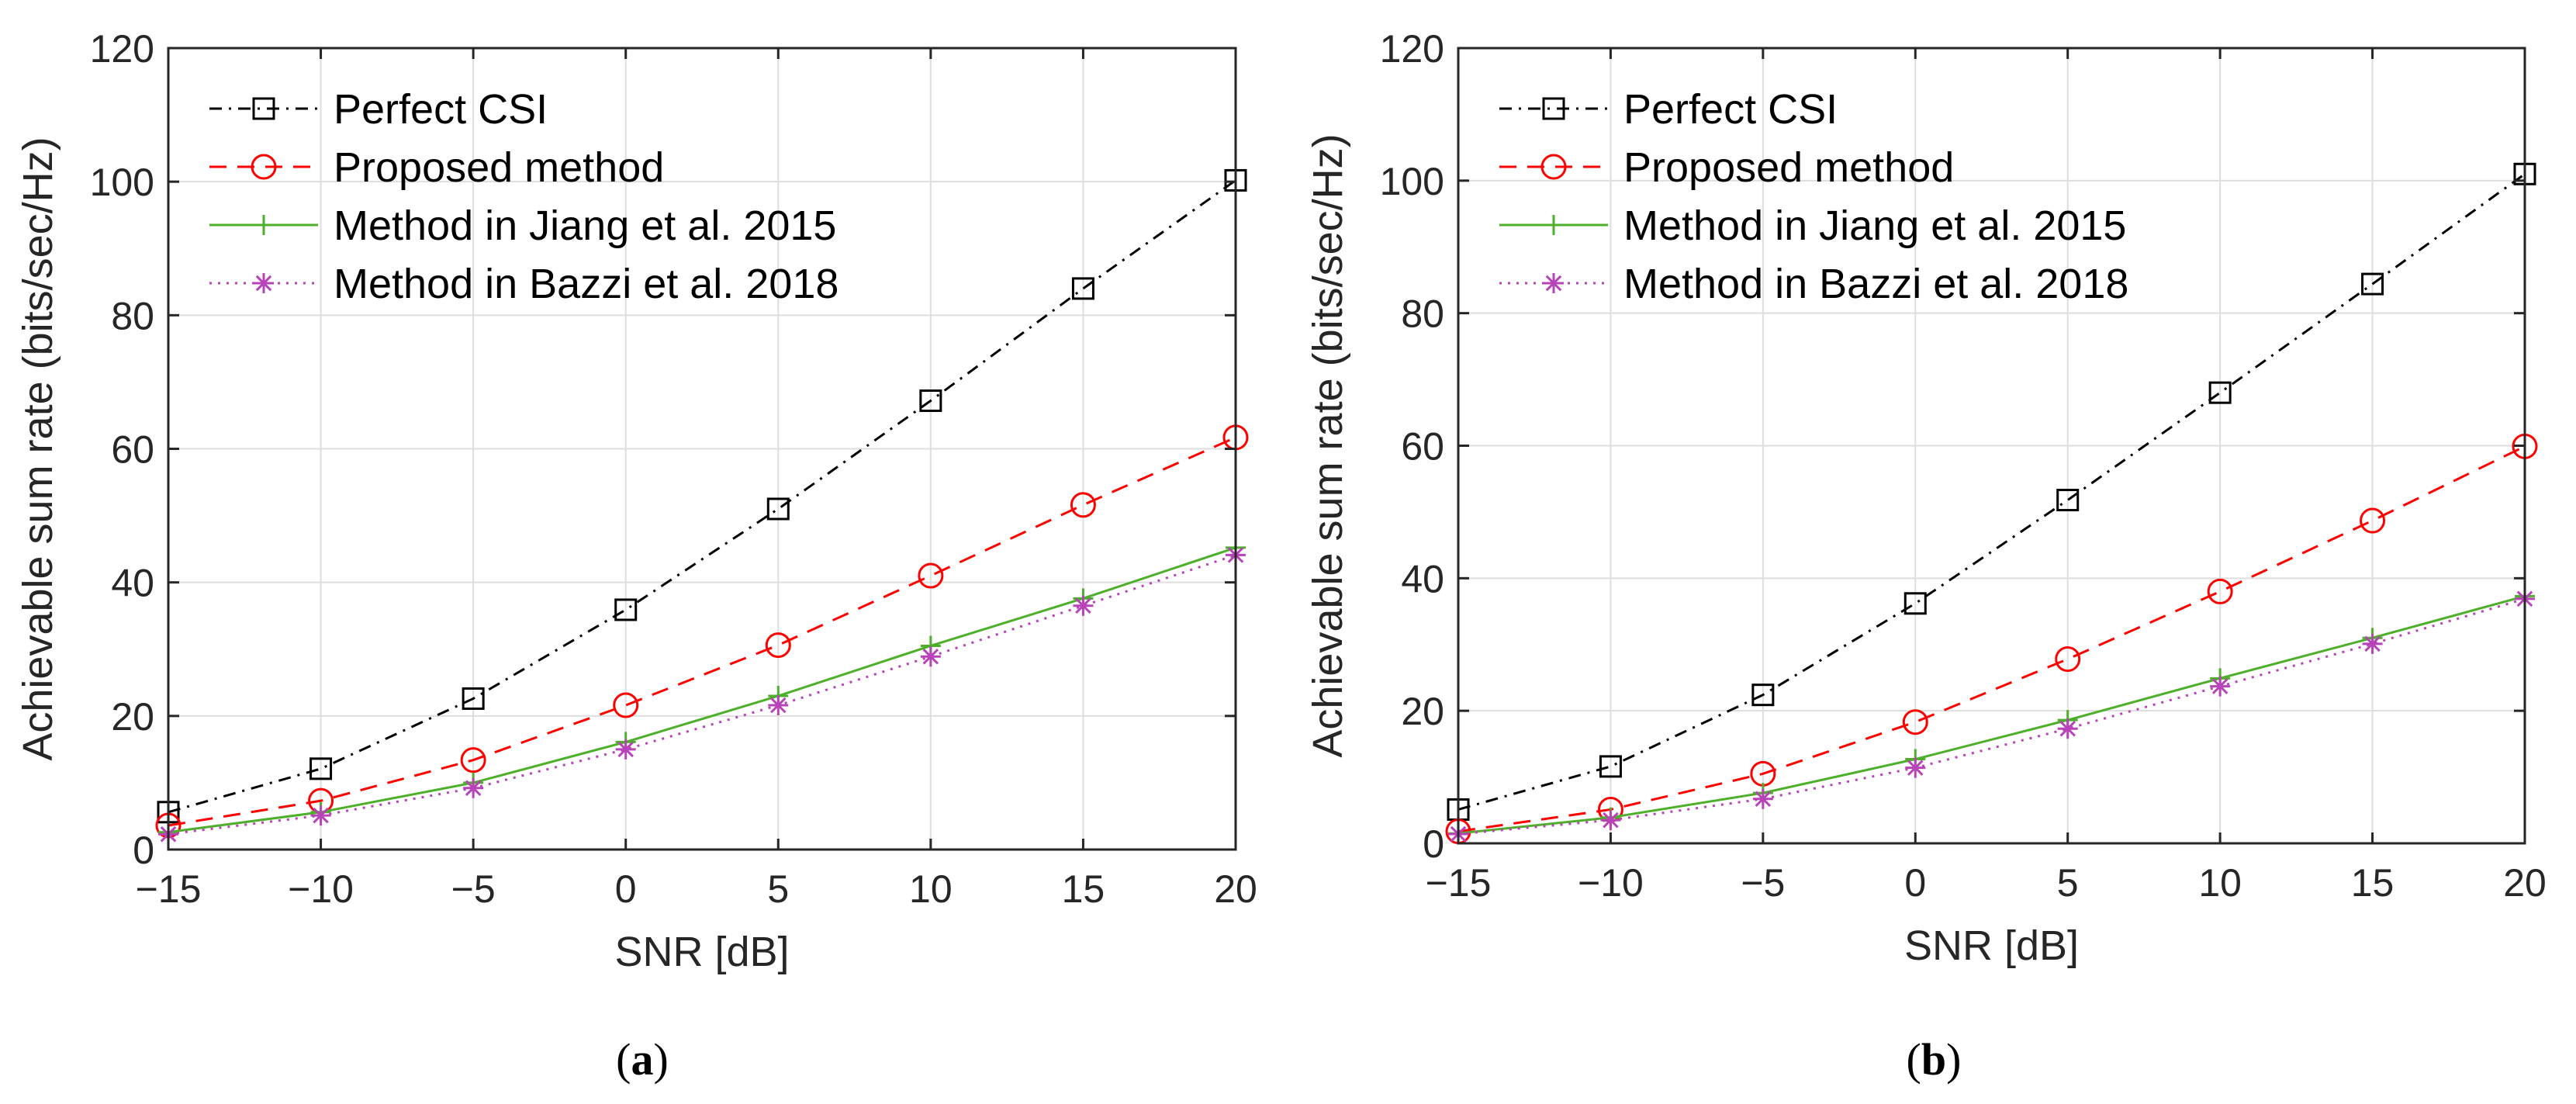 The image size is (2576, 1104). I want to click on panel-label: (a), so click(642, 1059).